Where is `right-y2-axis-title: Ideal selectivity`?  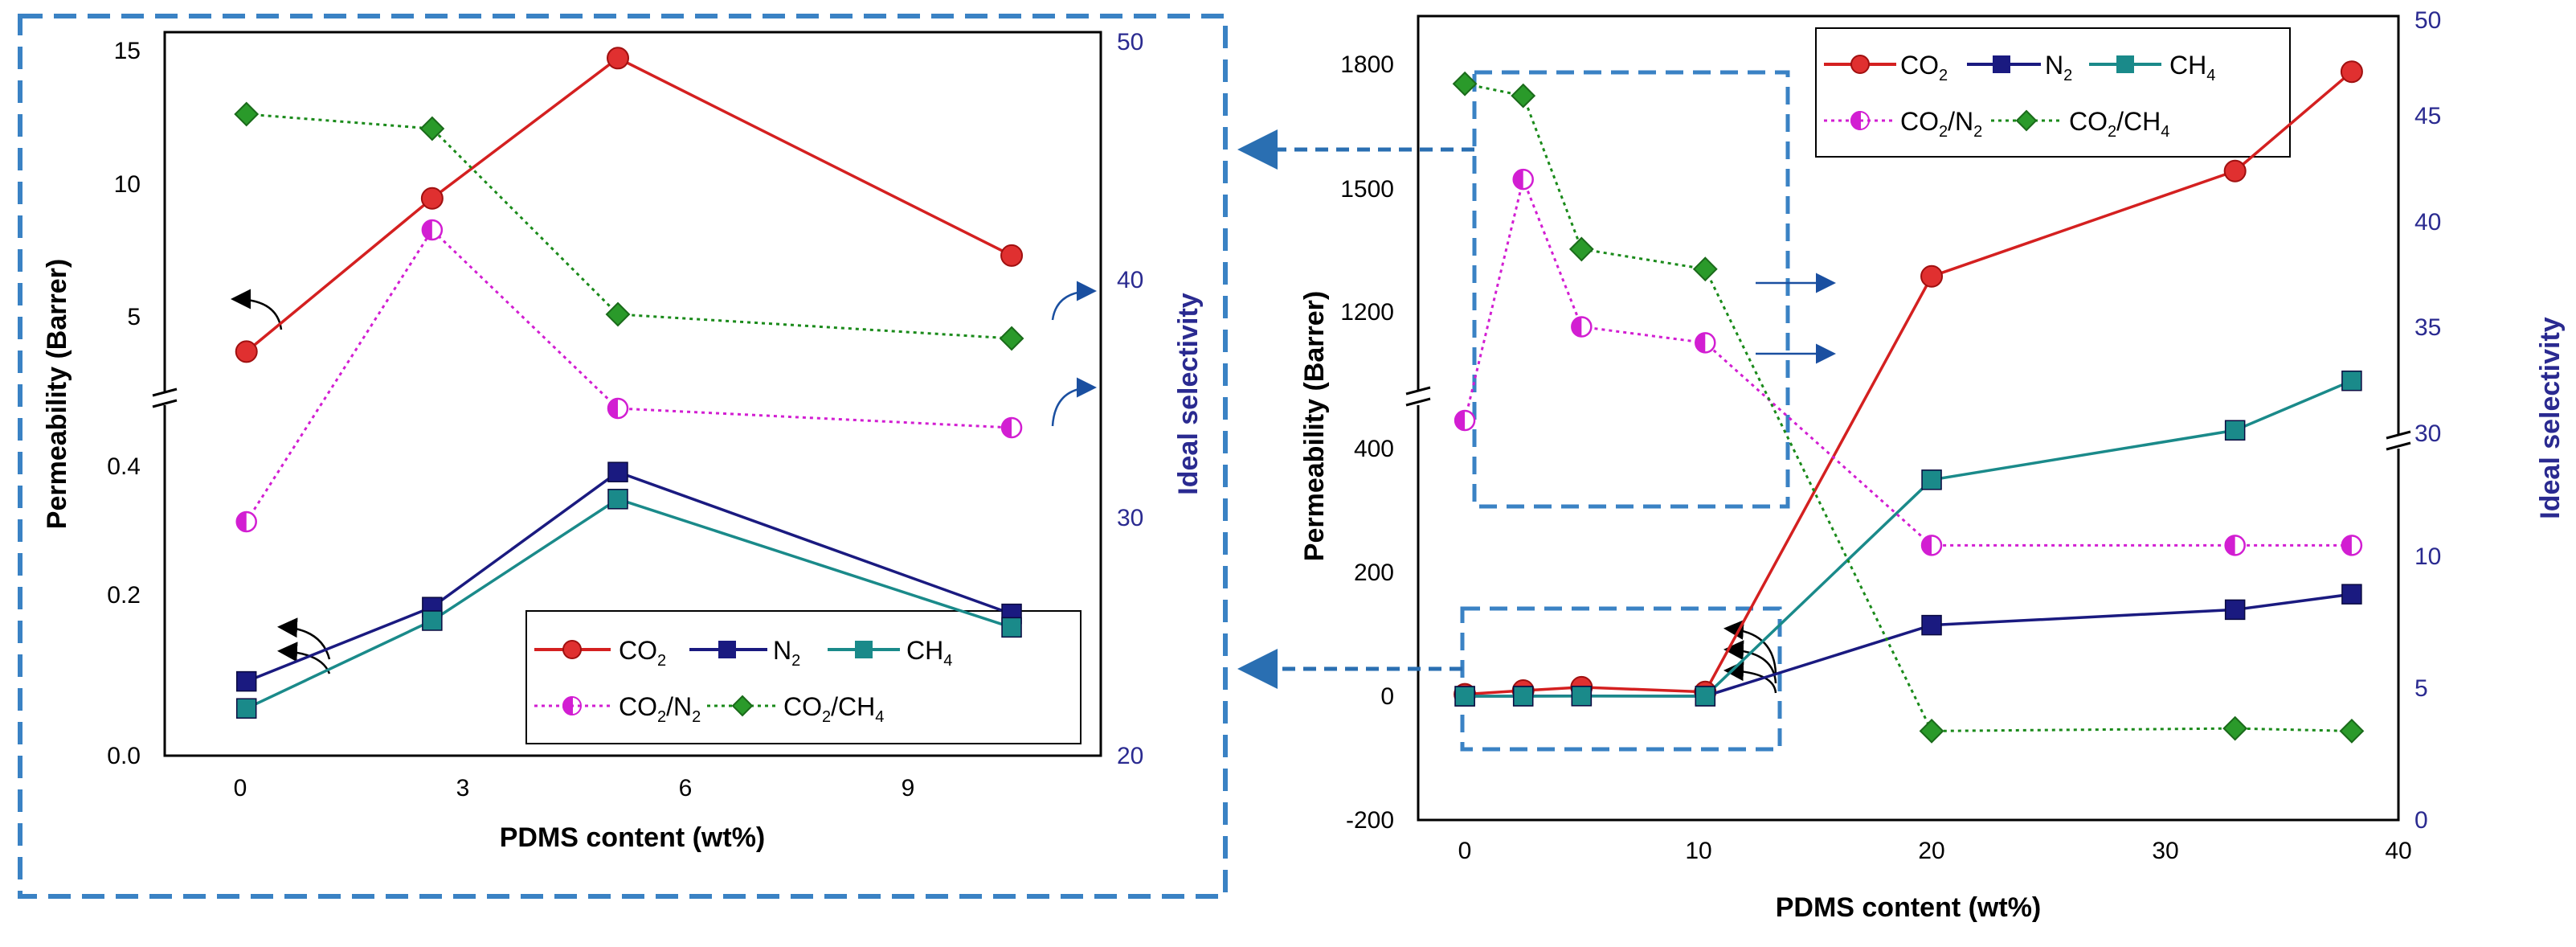 right-y2-axis-title: Ideal selectivity is located at coordinates (2550, 418).